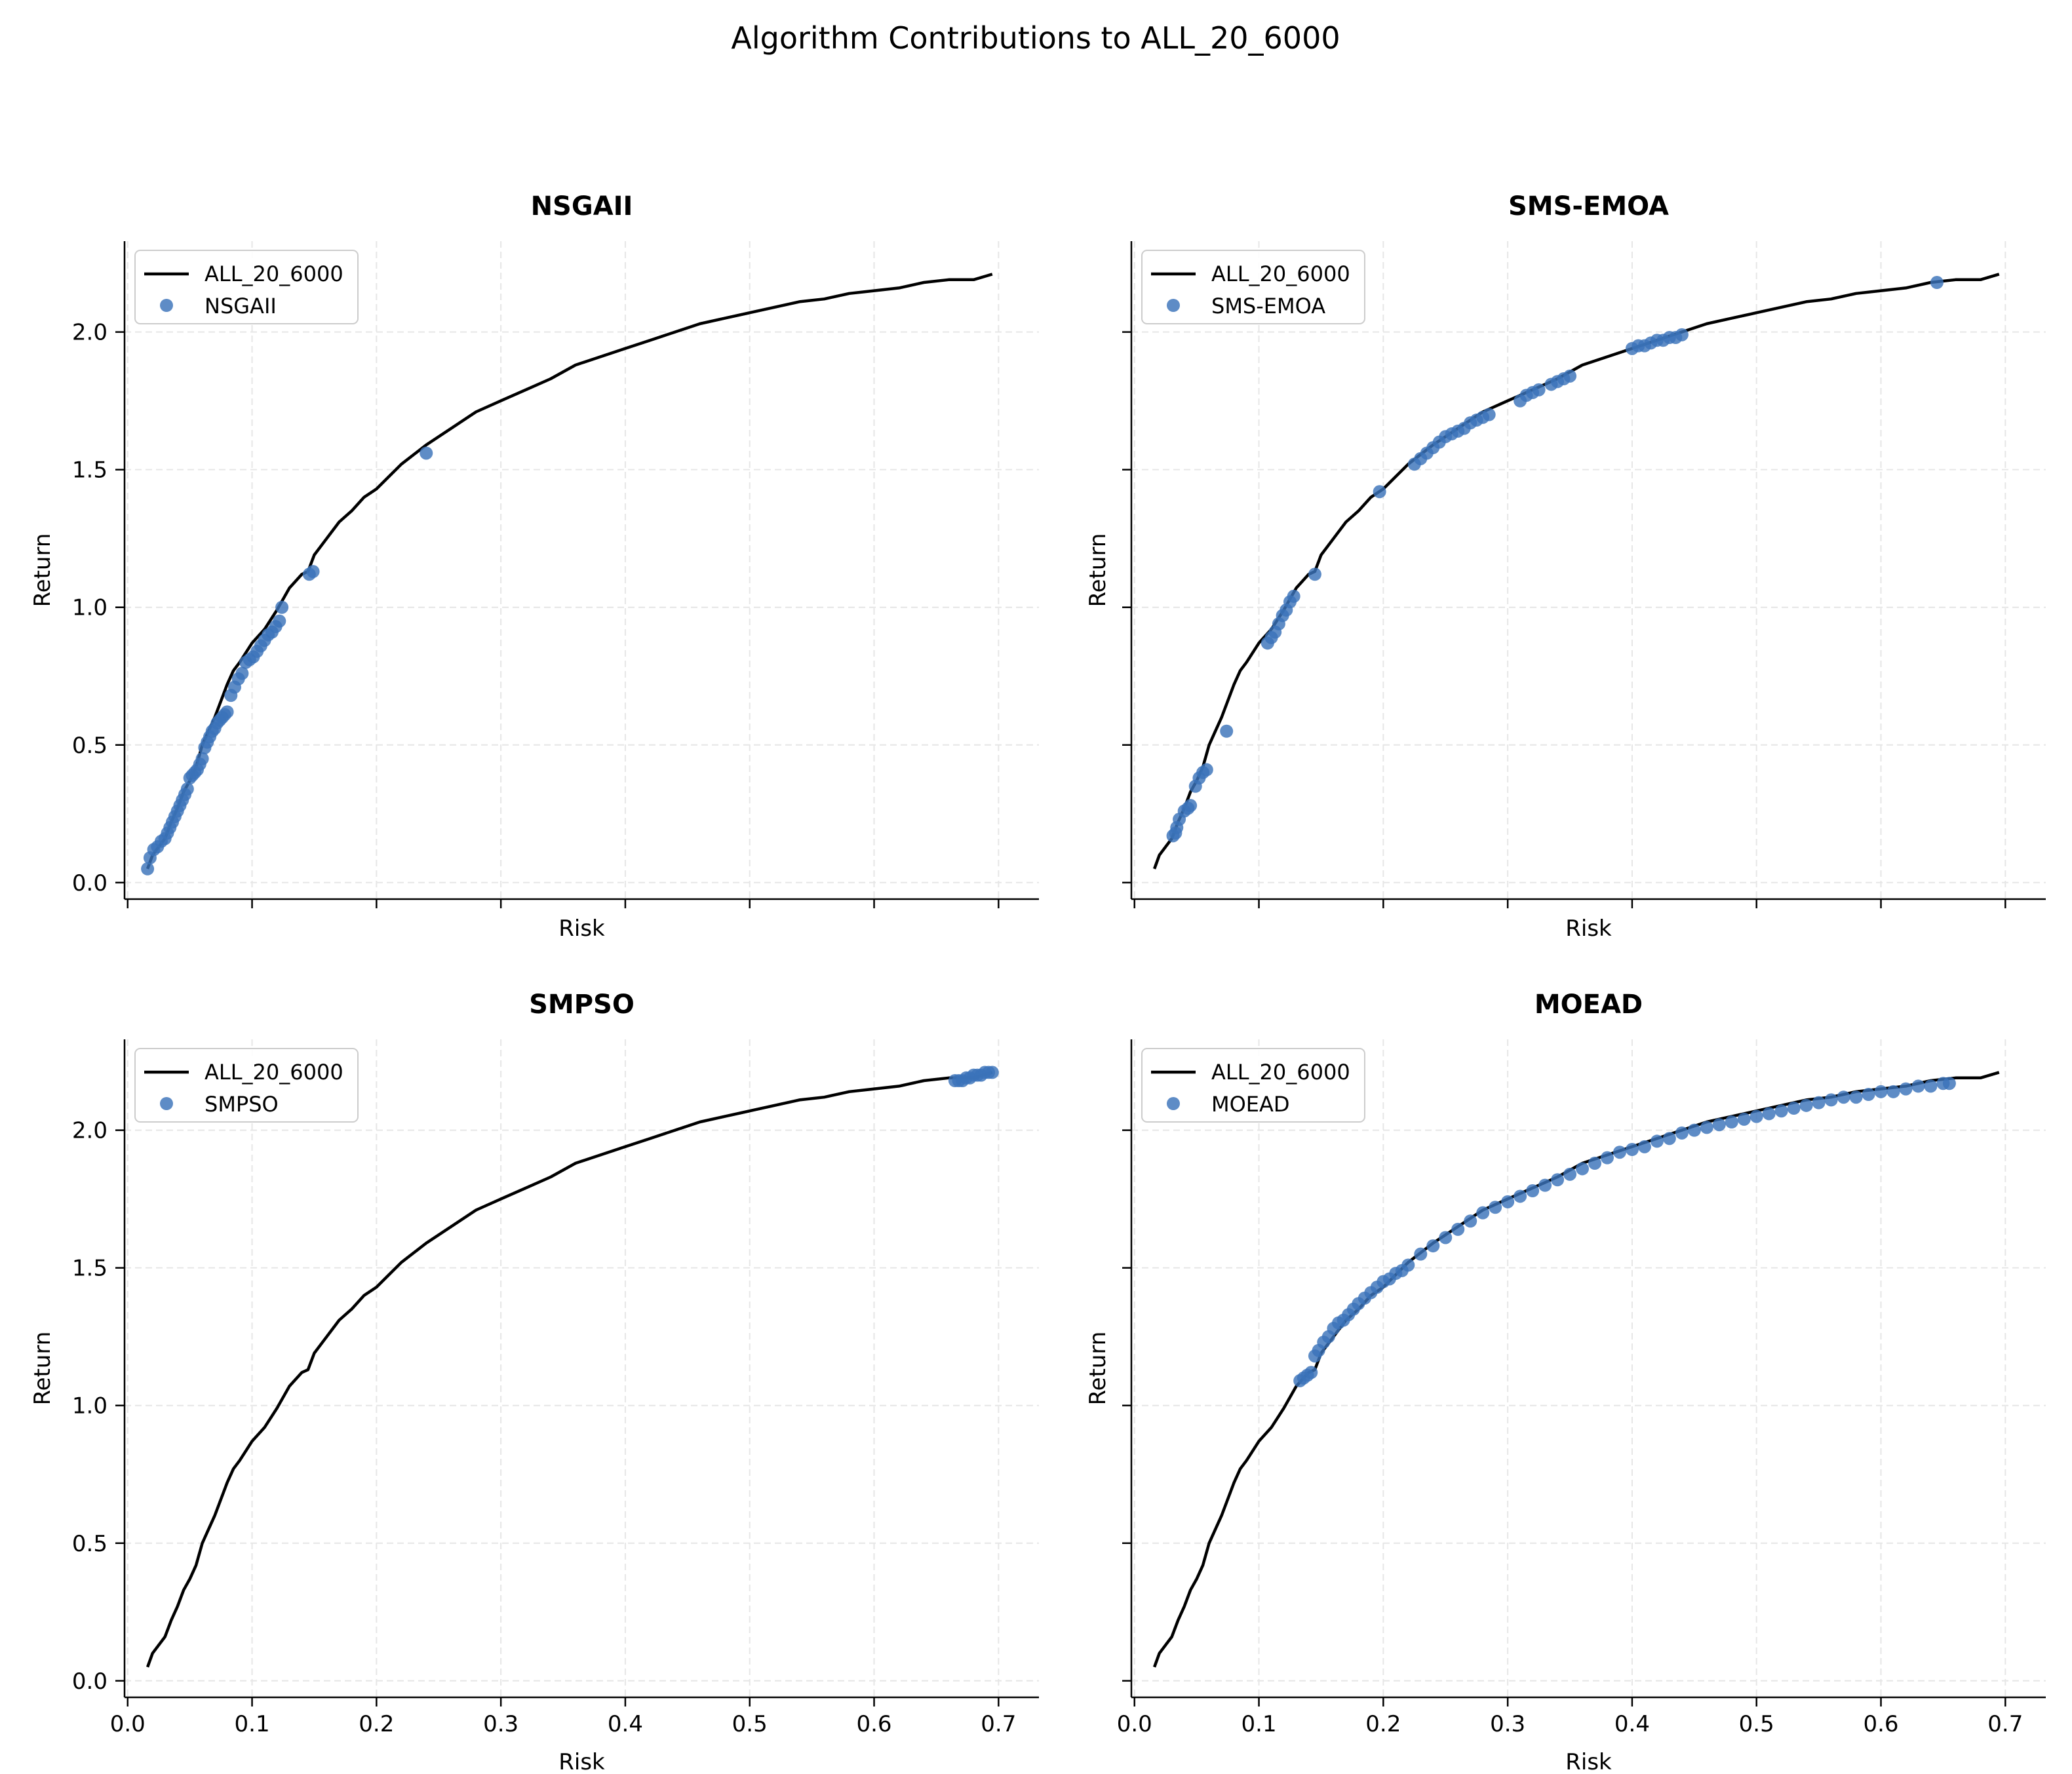  What do you see at coordinates (241, 306) in the screenshot?
I see `legend-label-algorithm: NSGAII` at bounding box center [241, 306].